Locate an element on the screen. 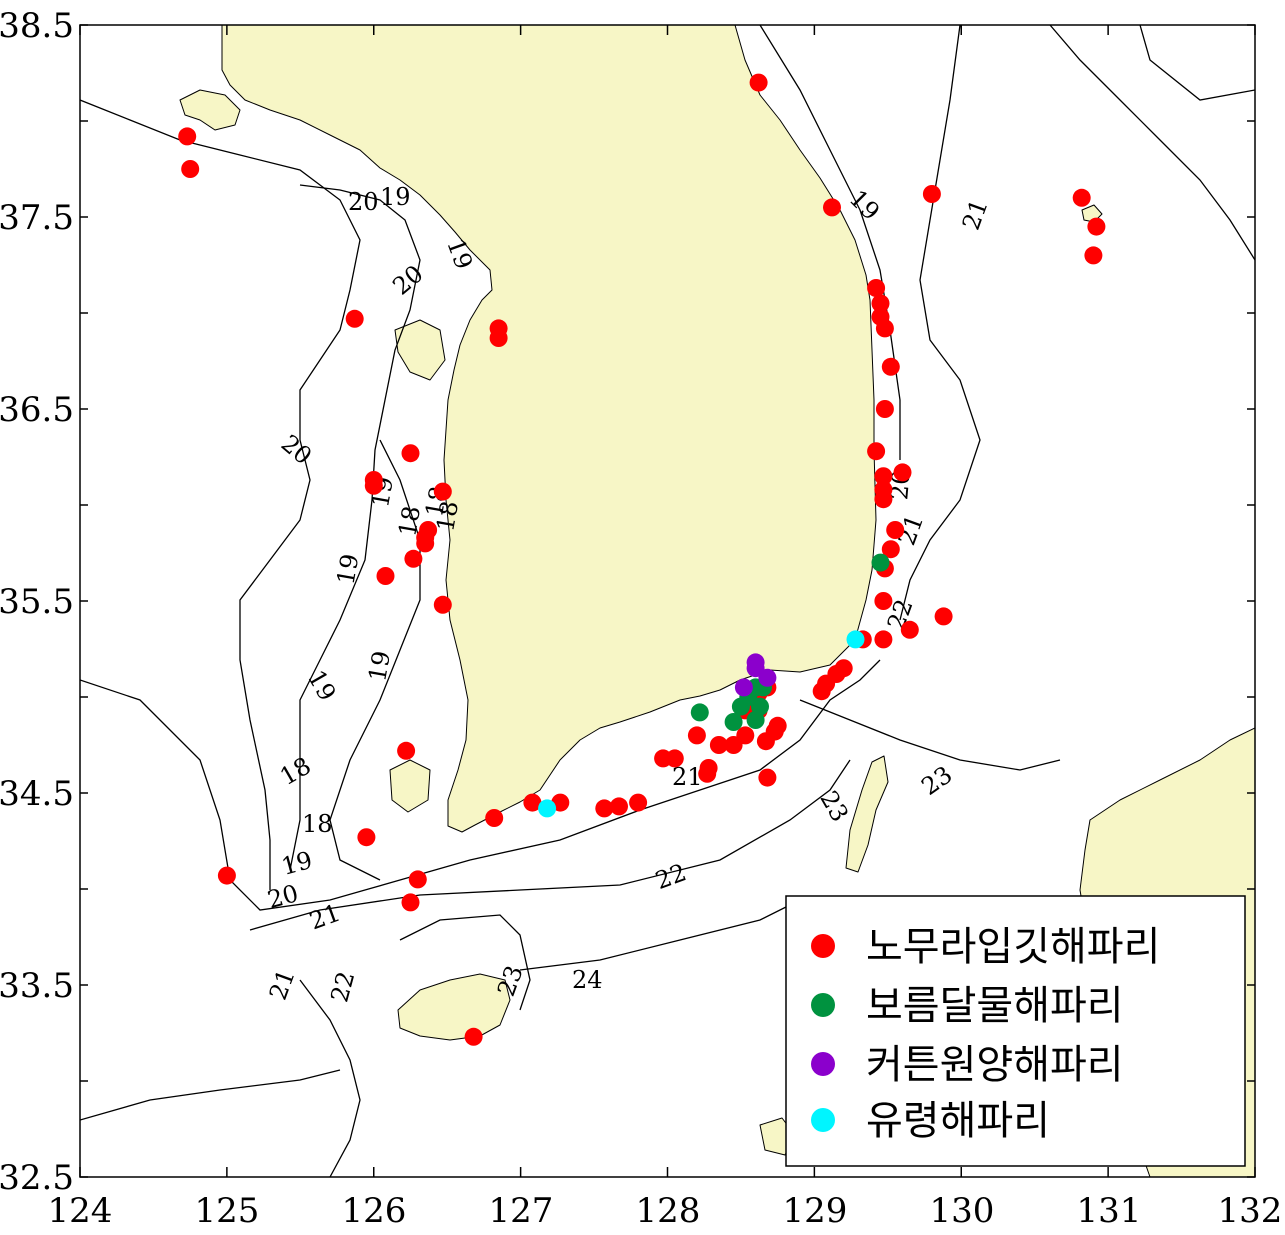 The width and height of the screenshot is (1285, 1235). isotherm-22-south is located at coordinates (550, 845).